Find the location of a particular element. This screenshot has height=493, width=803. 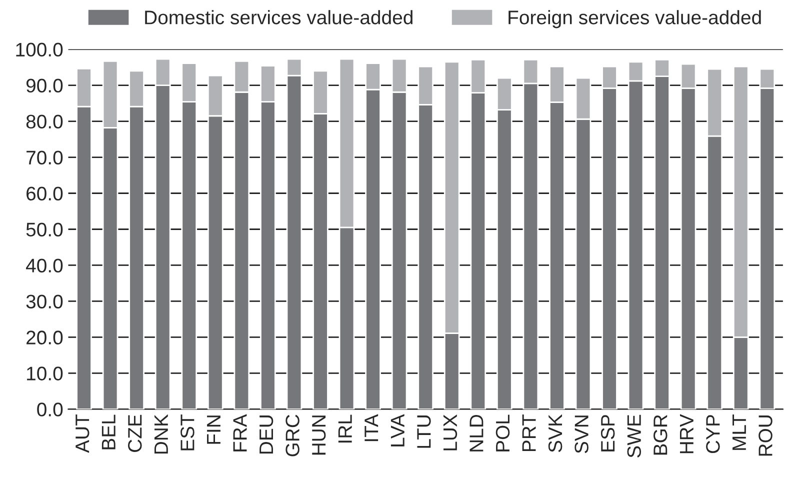

x-tick-label: ROU is located at coordinates (765, 436).